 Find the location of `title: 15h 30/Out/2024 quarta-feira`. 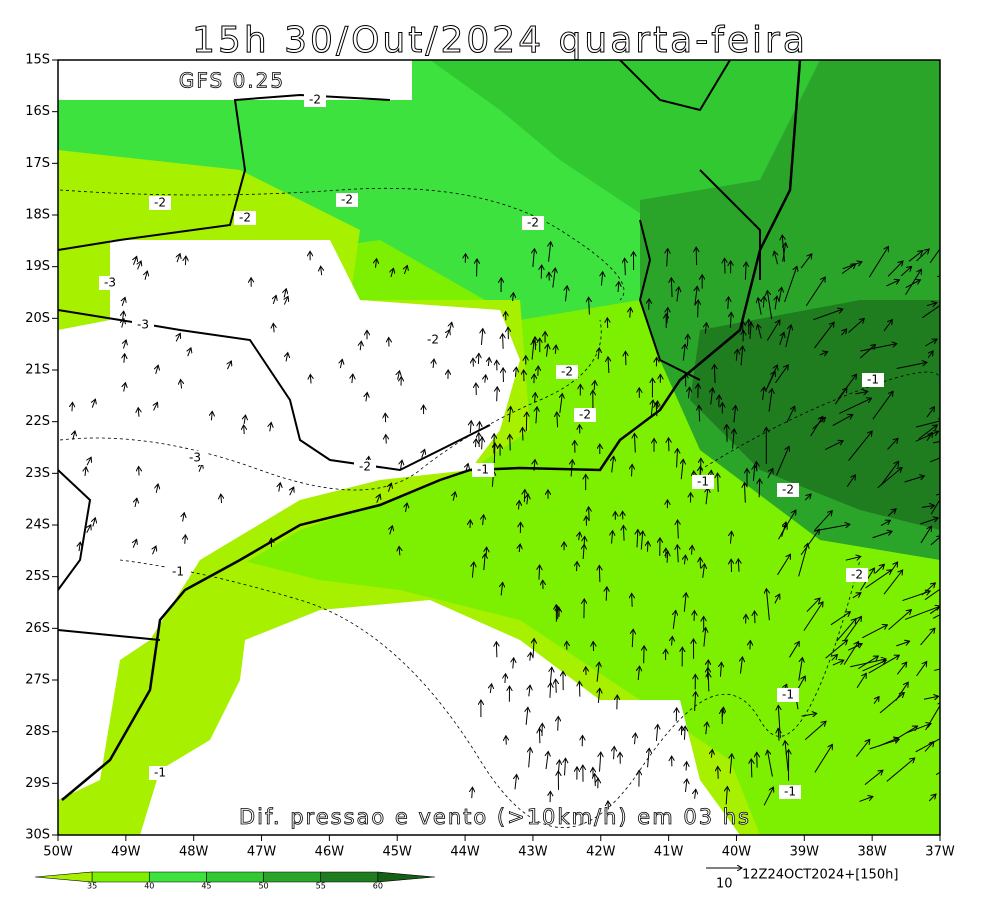

title: 15h 30/Out/2024 quarta-feira is located at coordinates (500, 40).